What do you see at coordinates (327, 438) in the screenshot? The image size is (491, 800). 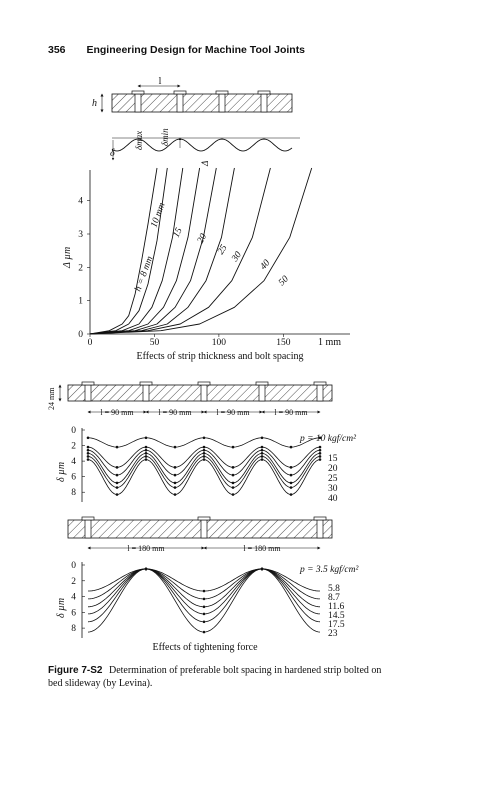 I see `chart2-pressure-label: p = 10 kgf/cm²` at bounding box center [327, 438].